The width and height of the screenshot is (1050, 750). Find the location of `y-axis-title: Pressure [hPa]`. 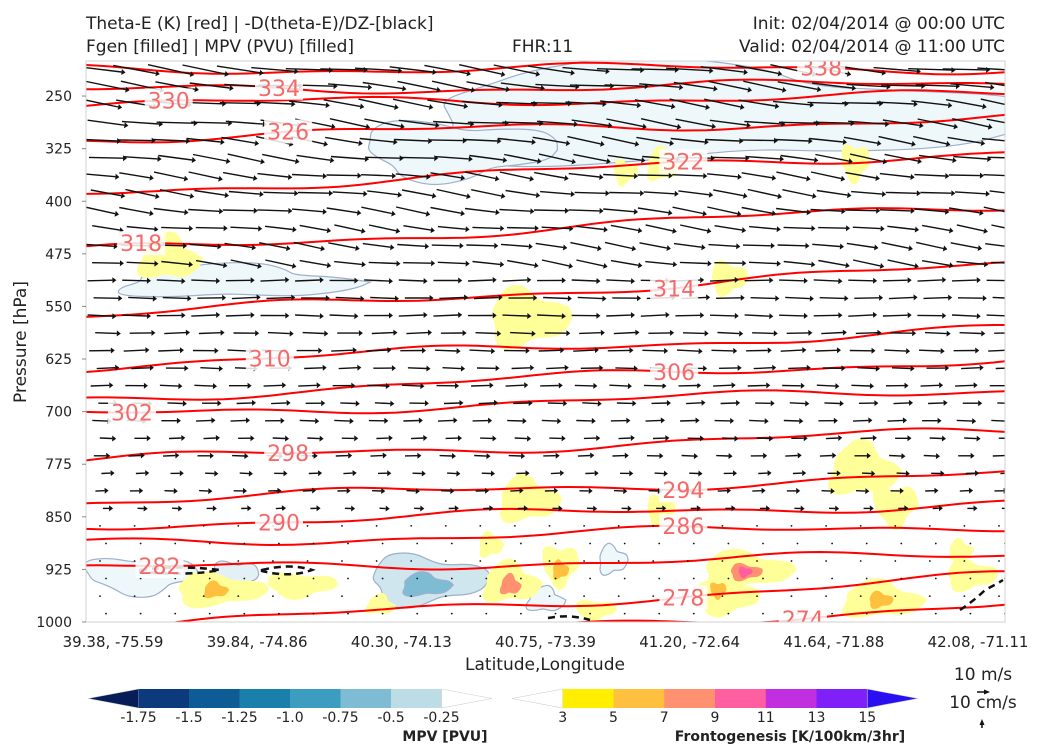

y-axis-title: Pressure [hPa] is located at coordinates (21, 342).